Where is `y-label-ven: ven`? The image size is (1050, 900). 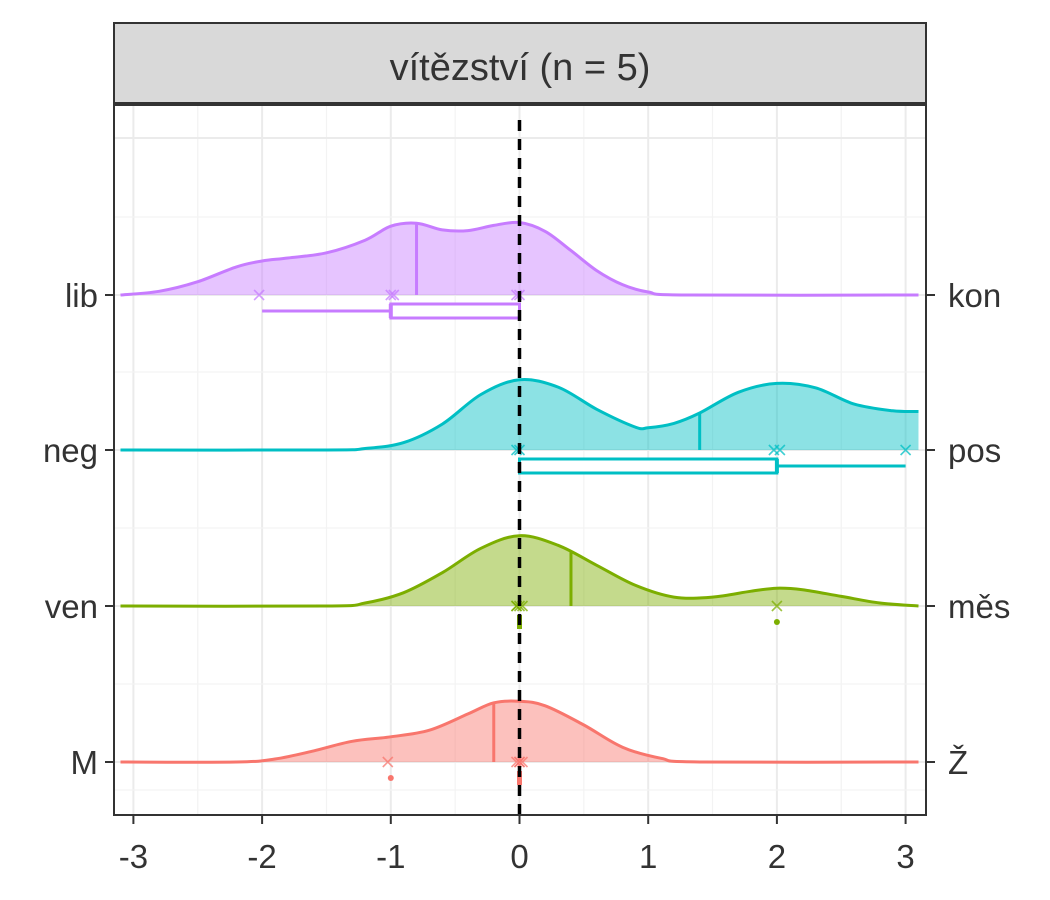
y-label-ven: ven is located at coordinates (71, 606).